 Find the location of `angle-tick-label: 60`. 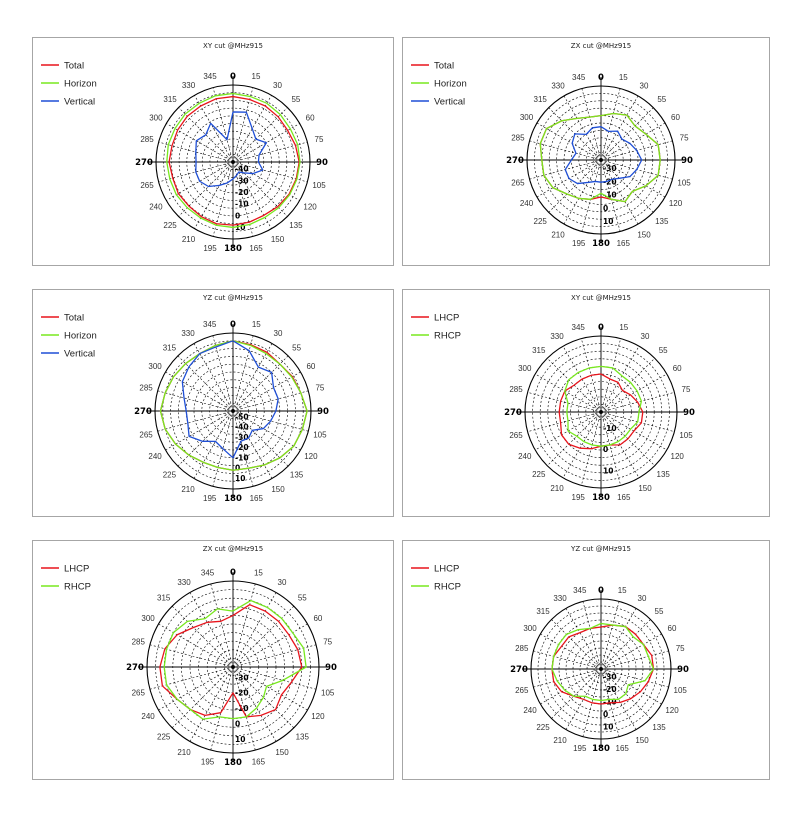

angle-tick-label: 60 is located at coordinates (317, 618).